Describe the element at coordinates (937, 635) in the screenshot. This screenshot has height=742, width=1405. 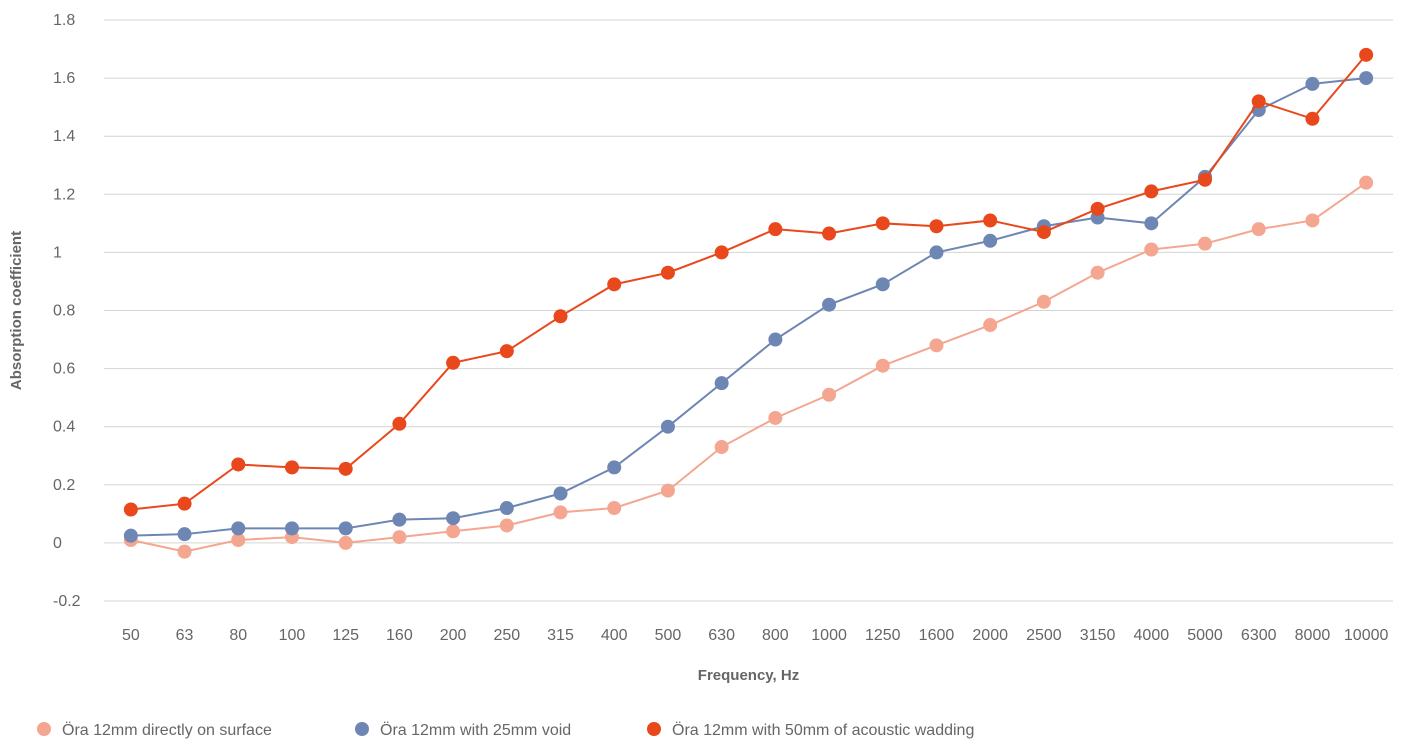
I see `x-tick-label: 1600` at that location.